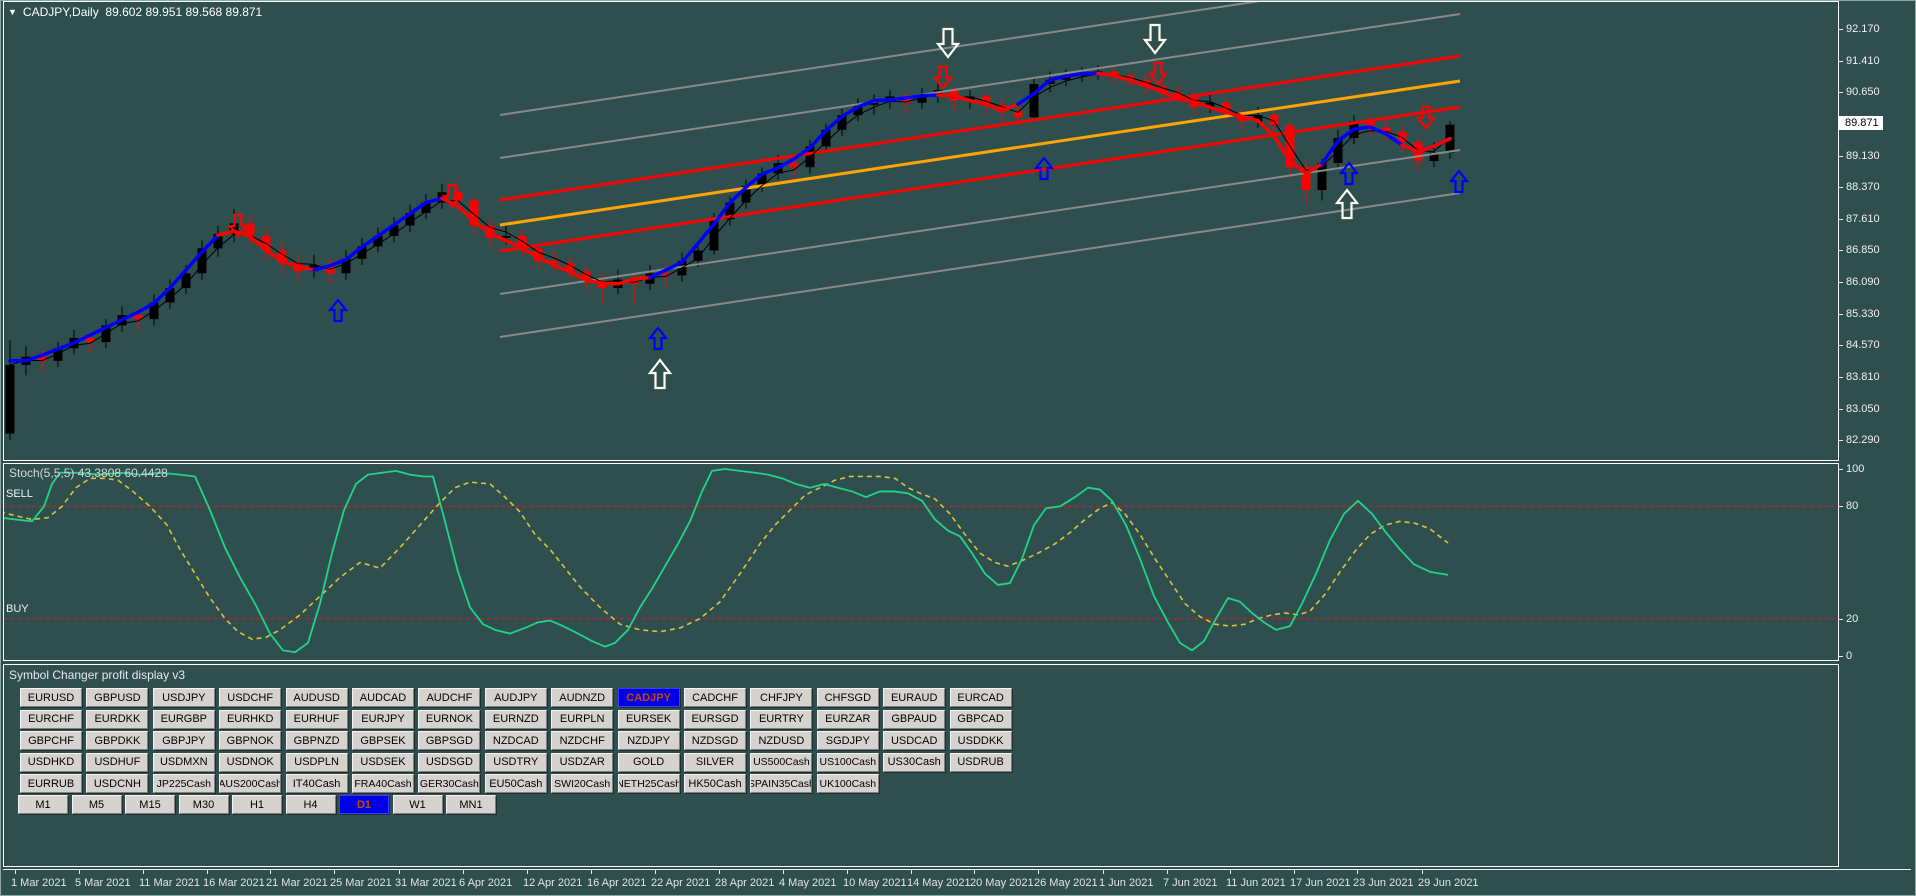 The width and height of the screenshot is (1916, 896). Describe the element at coordinates (980, 719) in the screenshot. I see `symbol-button-GBPCAD: GBPCAD` at that location.